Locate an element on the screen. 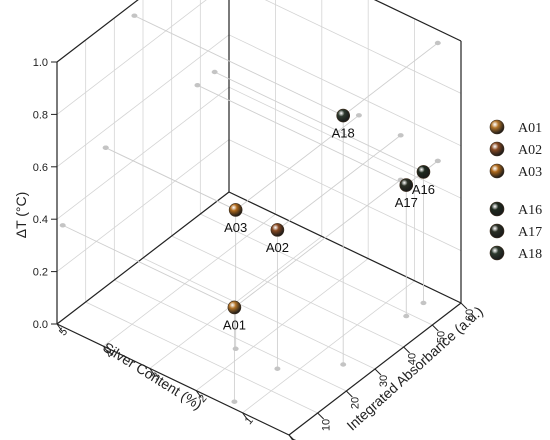  z-tick-label: 0.0 is located at coordinates (40, 325).